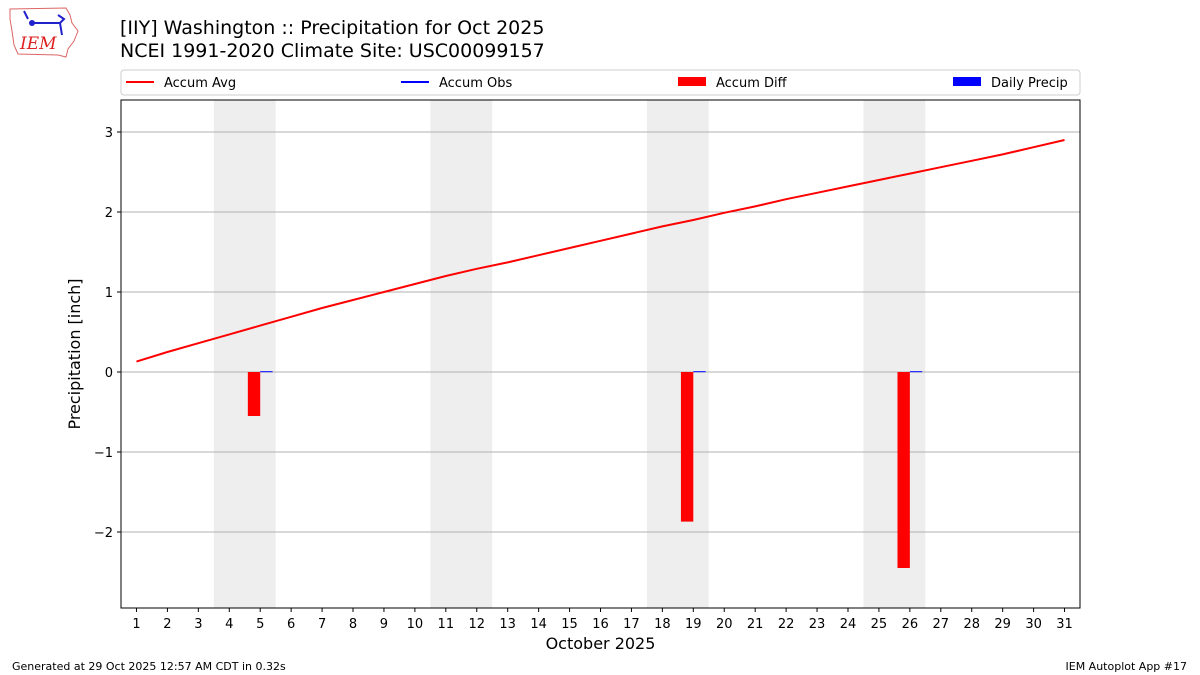 This screenshot has width=1200, height=675. What do you see at coordinates (74, 353) in the screenshot?
I see `y-axis-label: Precipitation [inch]` at bounding box center [74, 353].